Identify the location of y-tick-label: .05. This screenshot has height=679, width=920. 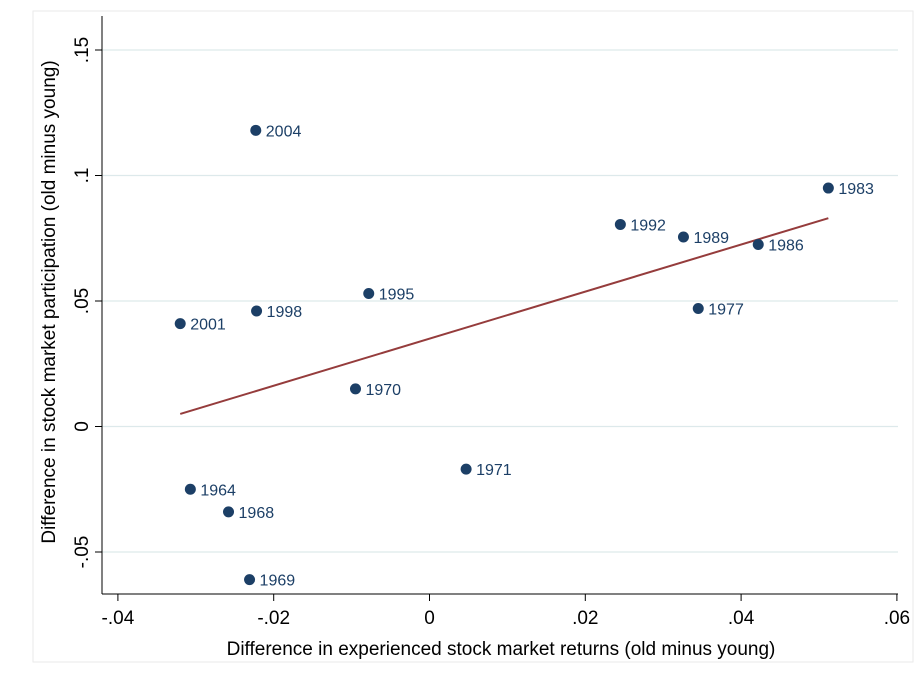
(82, 301).